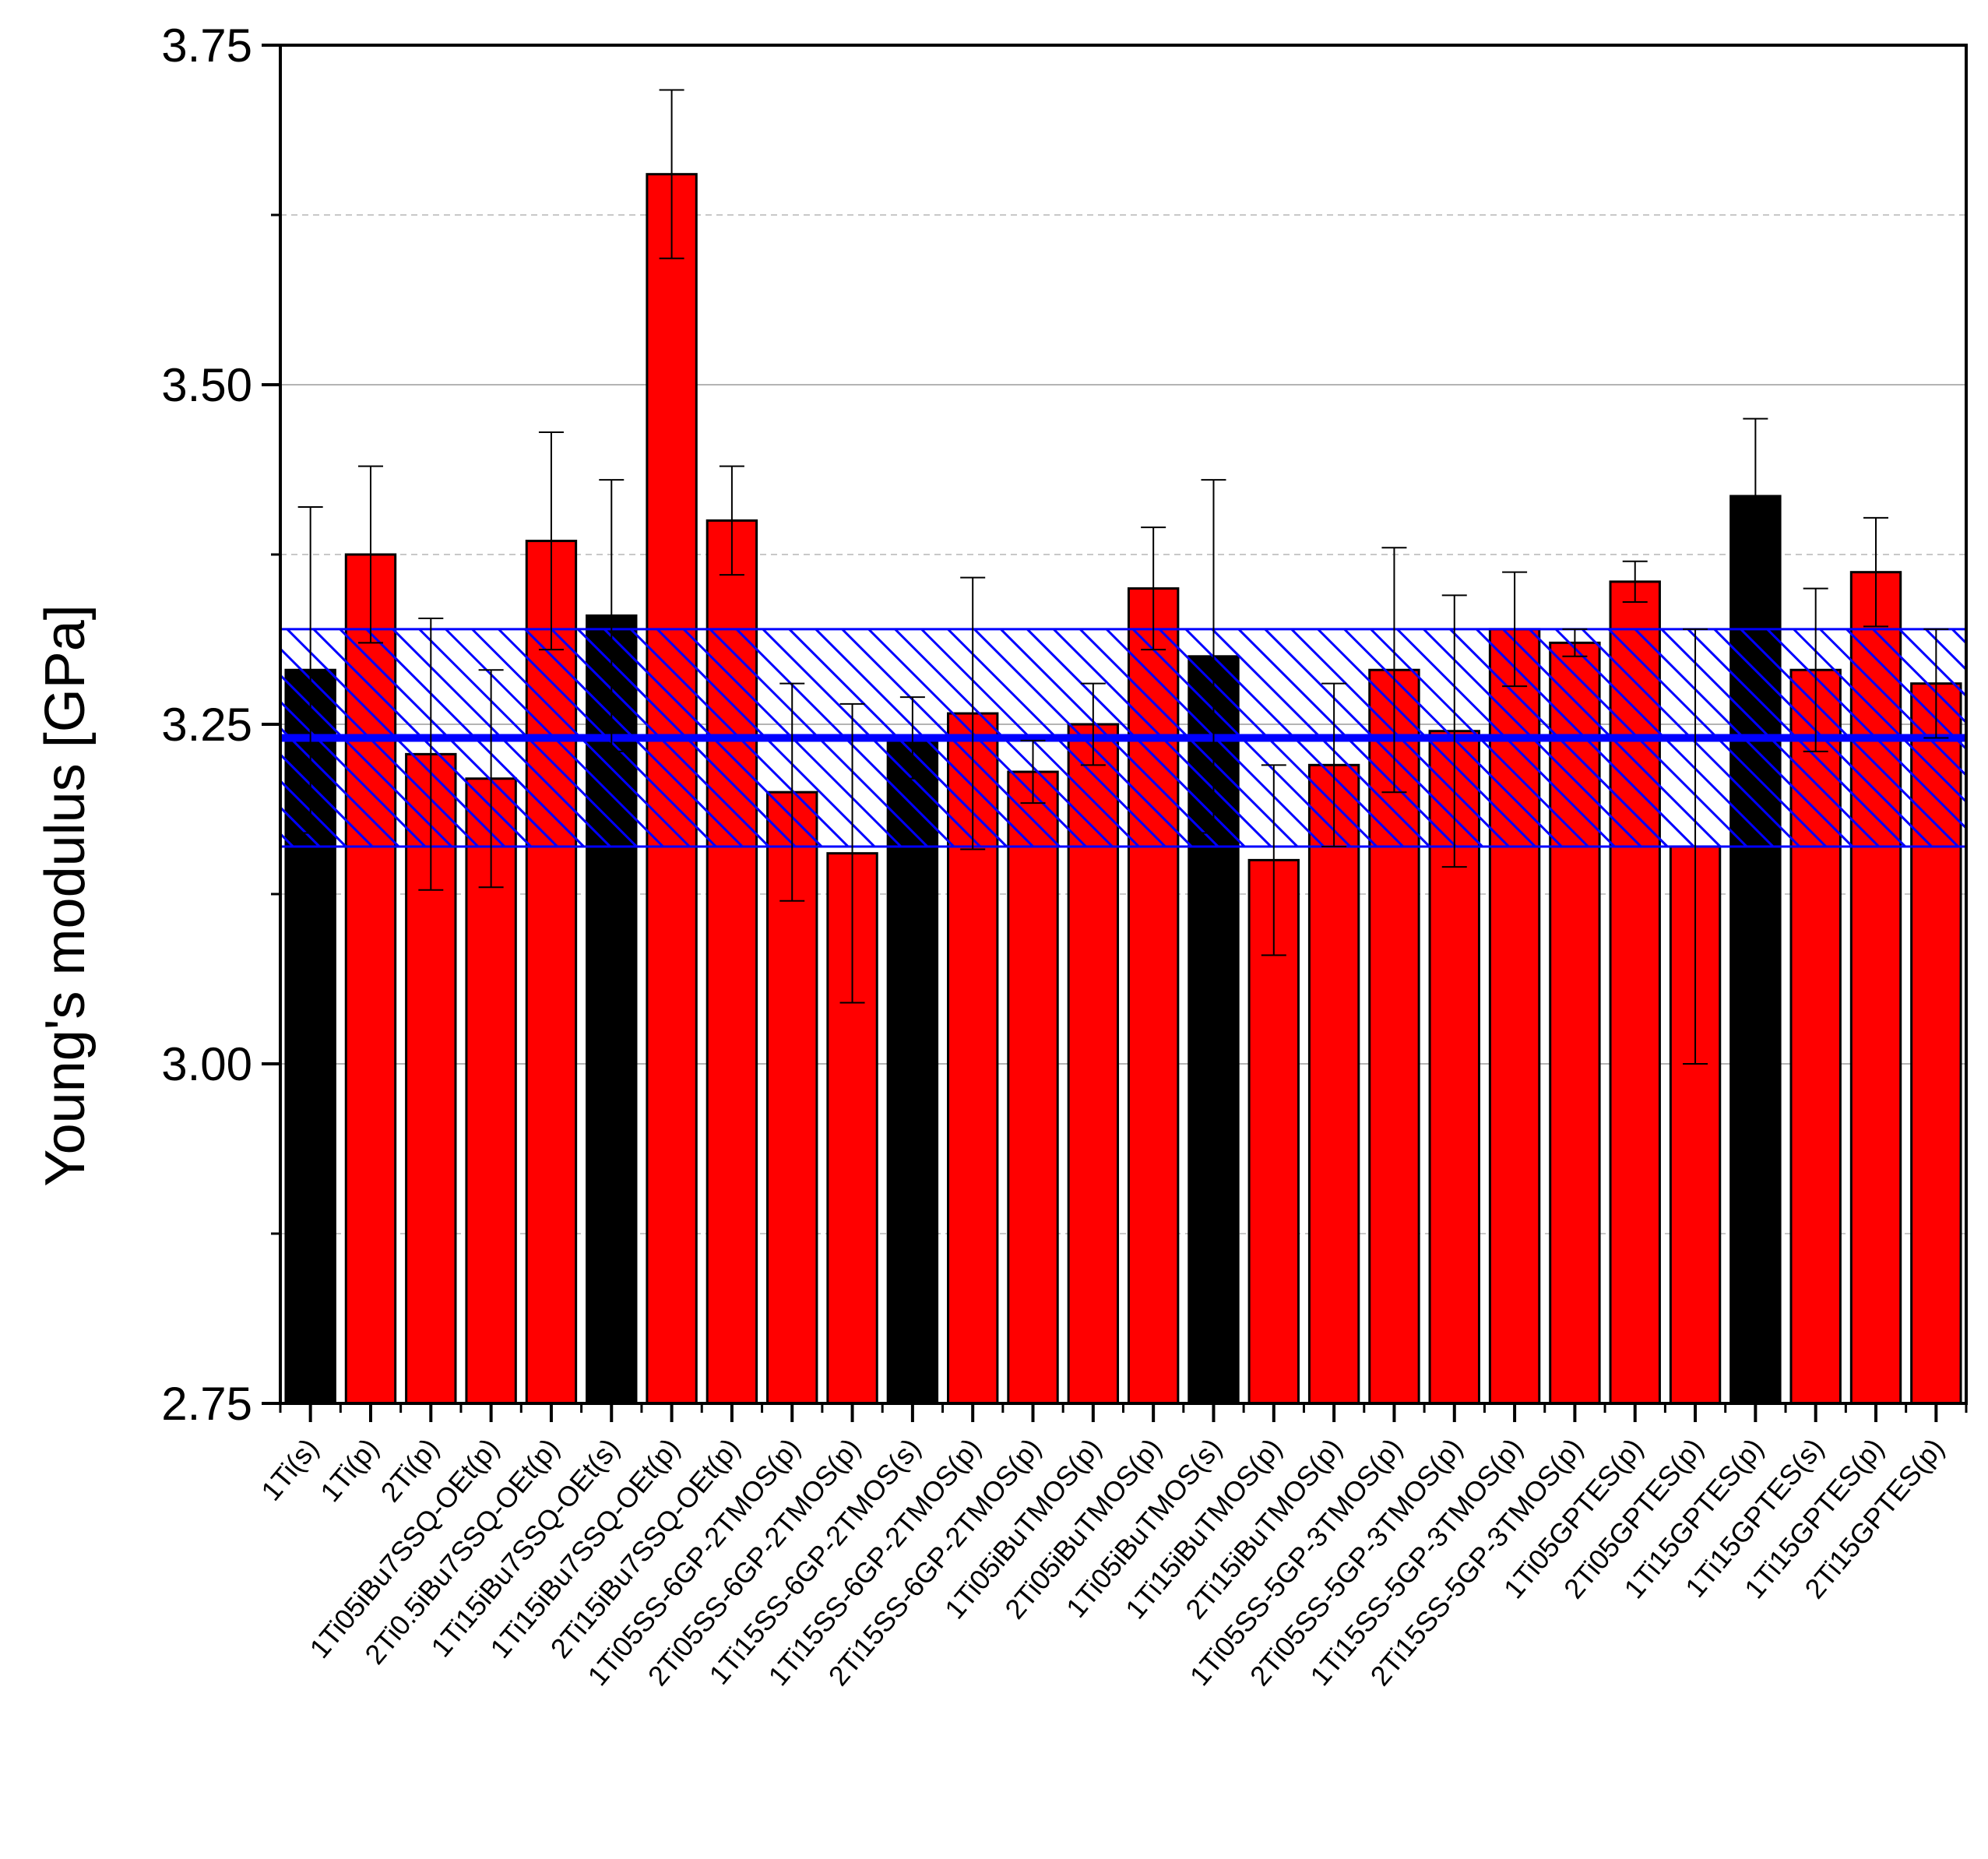 The width and height of the screenshot is (1988, 1859). What do you see at coordinates (65, 895) in the screenshot?
I see `y-axis-label: Young's modulus [GPa]` at bounding box center [65, 895].